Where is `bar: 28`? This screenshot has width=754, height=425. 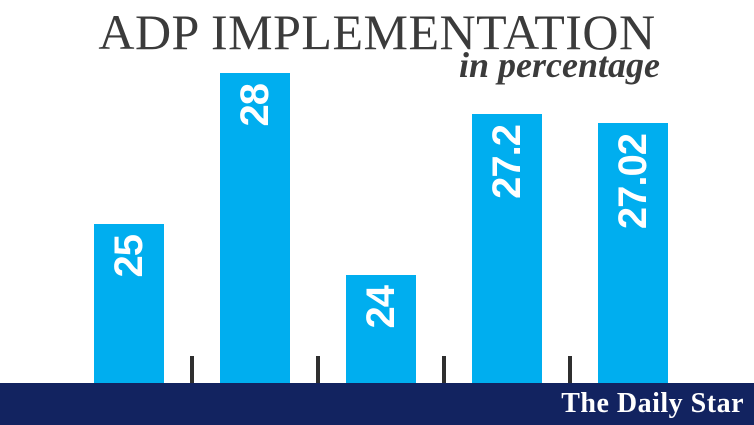 bar: 28 is located at coordinates (255, 228).